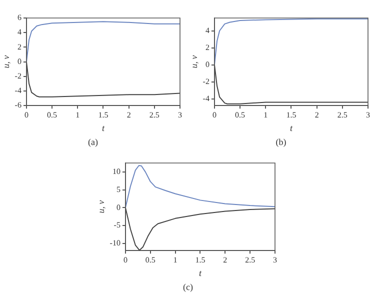 The image size is (374, 298). Describe the element at coordinates (188, 287) in the screenshot. I see `text: (c)` at that location.